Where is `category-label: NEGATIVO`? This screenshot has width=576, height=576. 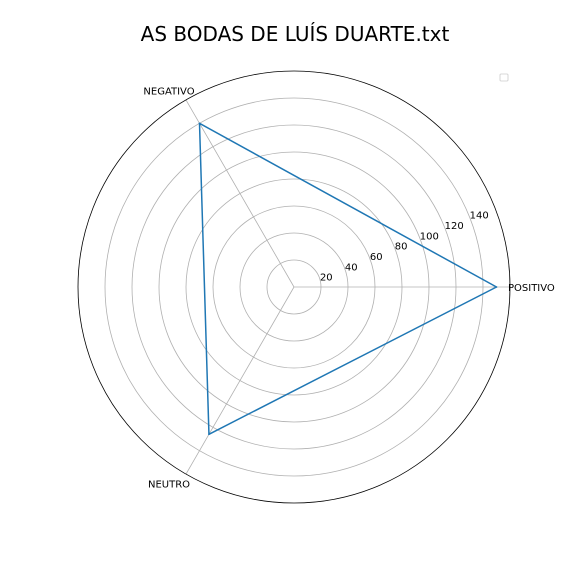
category-label: NEGATIVO is located at coordinates (168, 91).